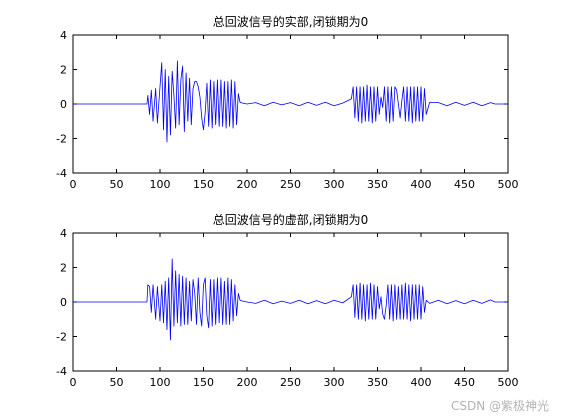  I want to click on chart-title: 总回波信号的虚部,闭锁期为0, so click(290, 219).